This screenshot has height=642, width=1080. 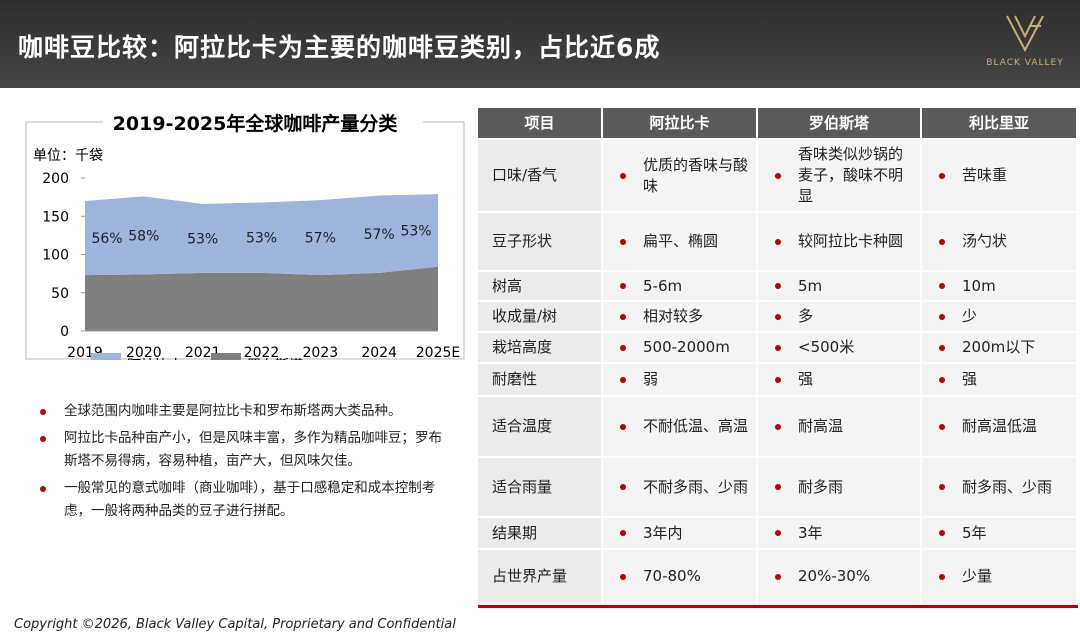 I want to click on cell-text: 适合雨量, so click(x=522, y=486).